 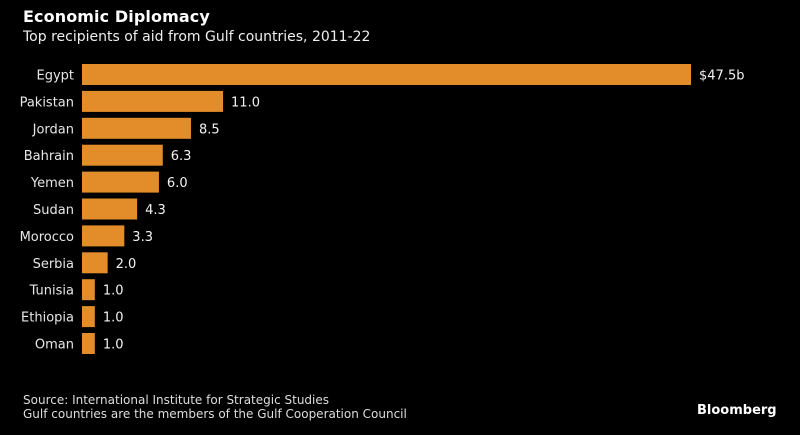 What do you see at coordinates (142, 237) in the screenshot?
I see `value-label: 3.3` at bounding box center [142, 237].